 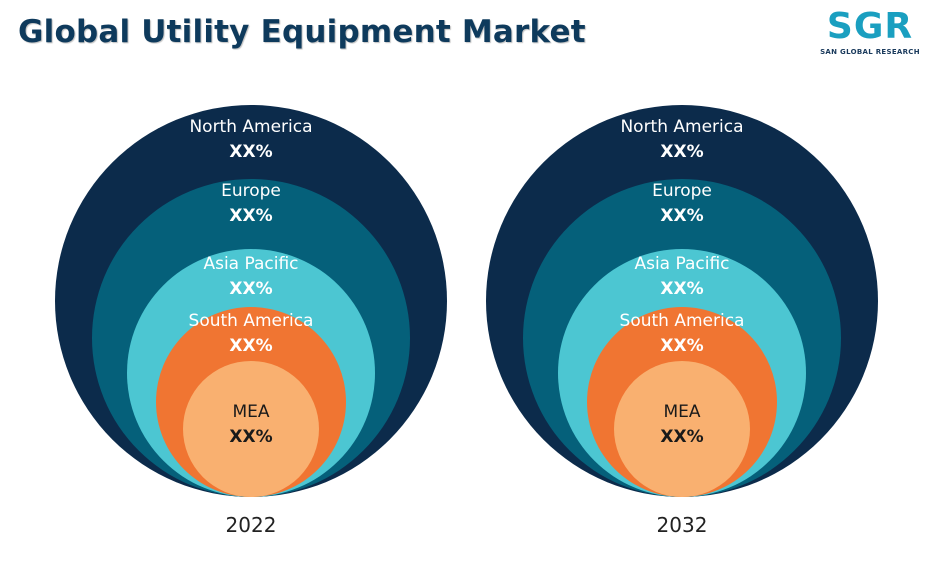 I want to click on year-label: 2032, so click(x=682, y=525).